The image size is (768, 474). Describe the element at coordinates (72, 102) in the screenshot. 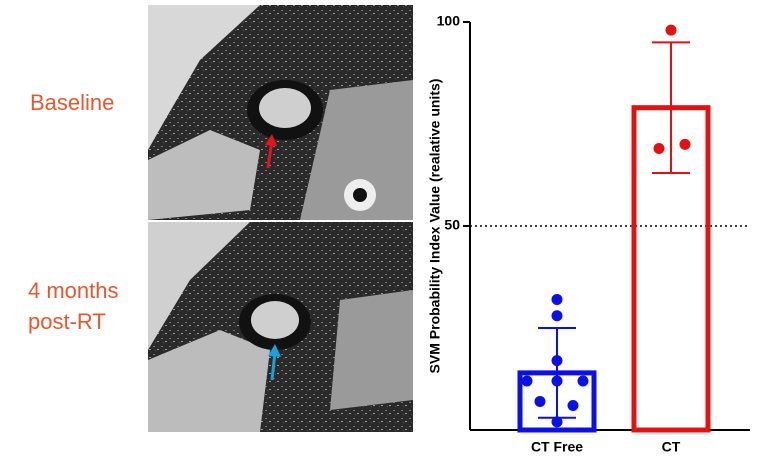

I see `panel-label: Baseline` at that location.